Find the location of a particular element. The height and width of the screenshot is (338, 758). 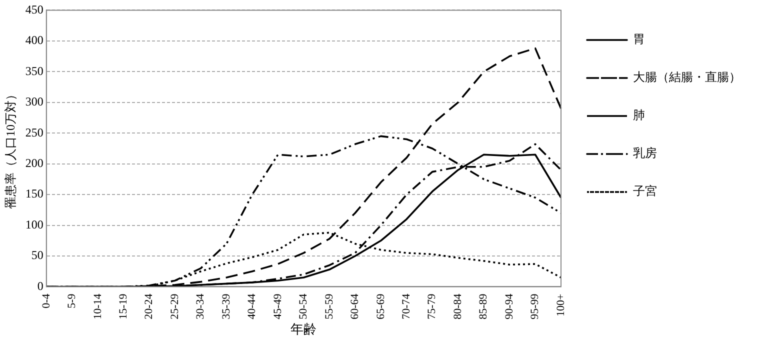

y-tick-label: 200 is located at coordinates (34, 163).